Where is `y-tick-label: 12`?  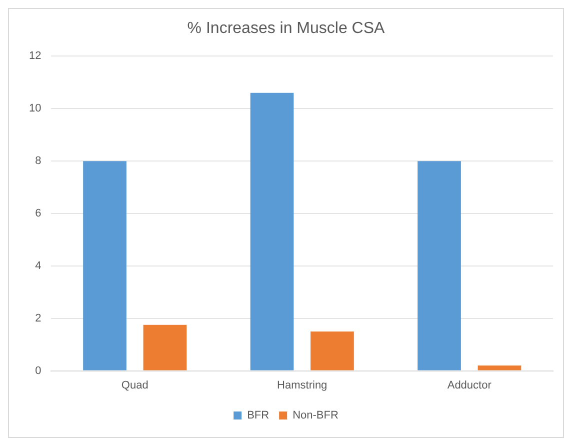 y-tick-label: 12 is located at coordinates (35, 56).